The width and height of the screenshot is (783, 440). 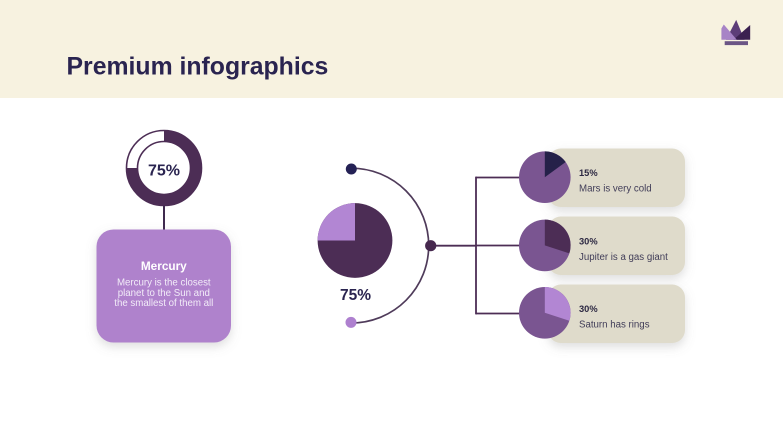 What do you see at coordinates (615, 189) in the screenshot?
I see `svg-text: Mars is very cold` at bounding box center [615, 189].